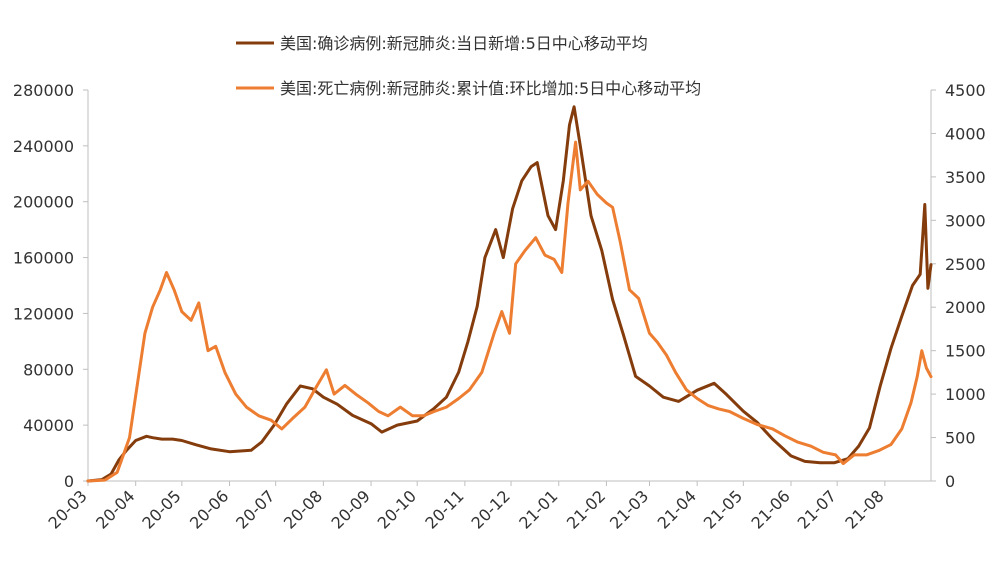 The width and height of the screenshot is (993, 572). I want to click on legend-item-confirmed: 美国:确诊病例:新冠肺炎:当日新增:5日中心移动平均, so click(442, 43).